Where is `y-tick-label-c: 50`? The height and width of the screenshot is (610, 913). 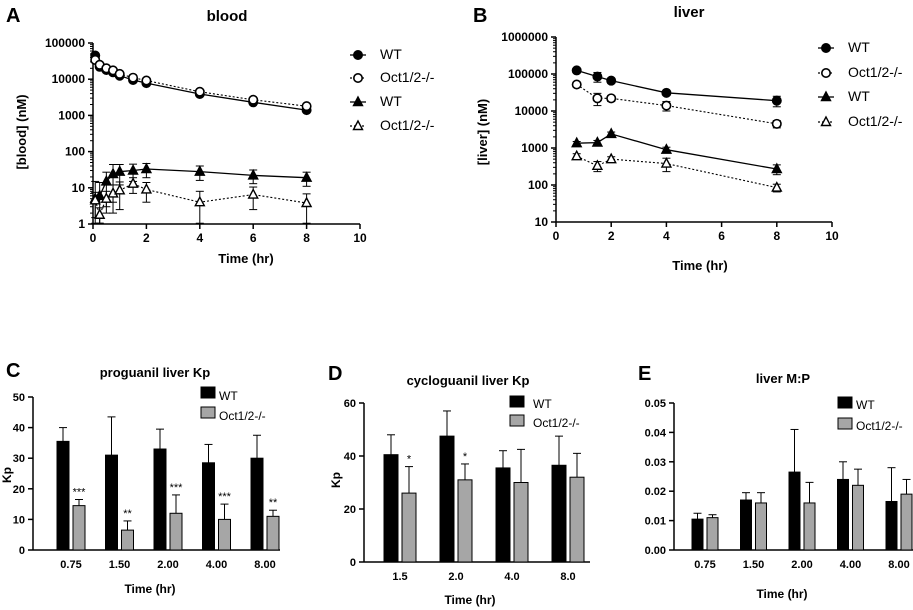
y-tick-label-c: 50 is located at coordinates (19, 398).